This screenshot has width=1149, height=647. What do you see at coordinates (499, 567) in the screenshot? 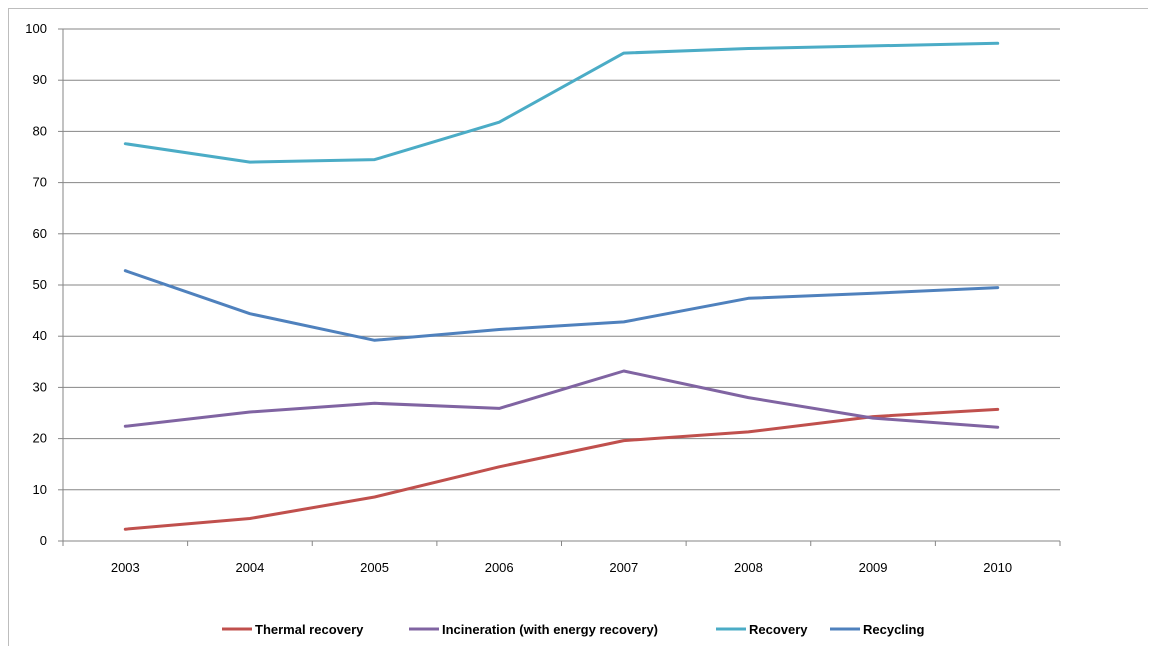
I see `x-tick-label: 2006` at bounding box center [499, 567].